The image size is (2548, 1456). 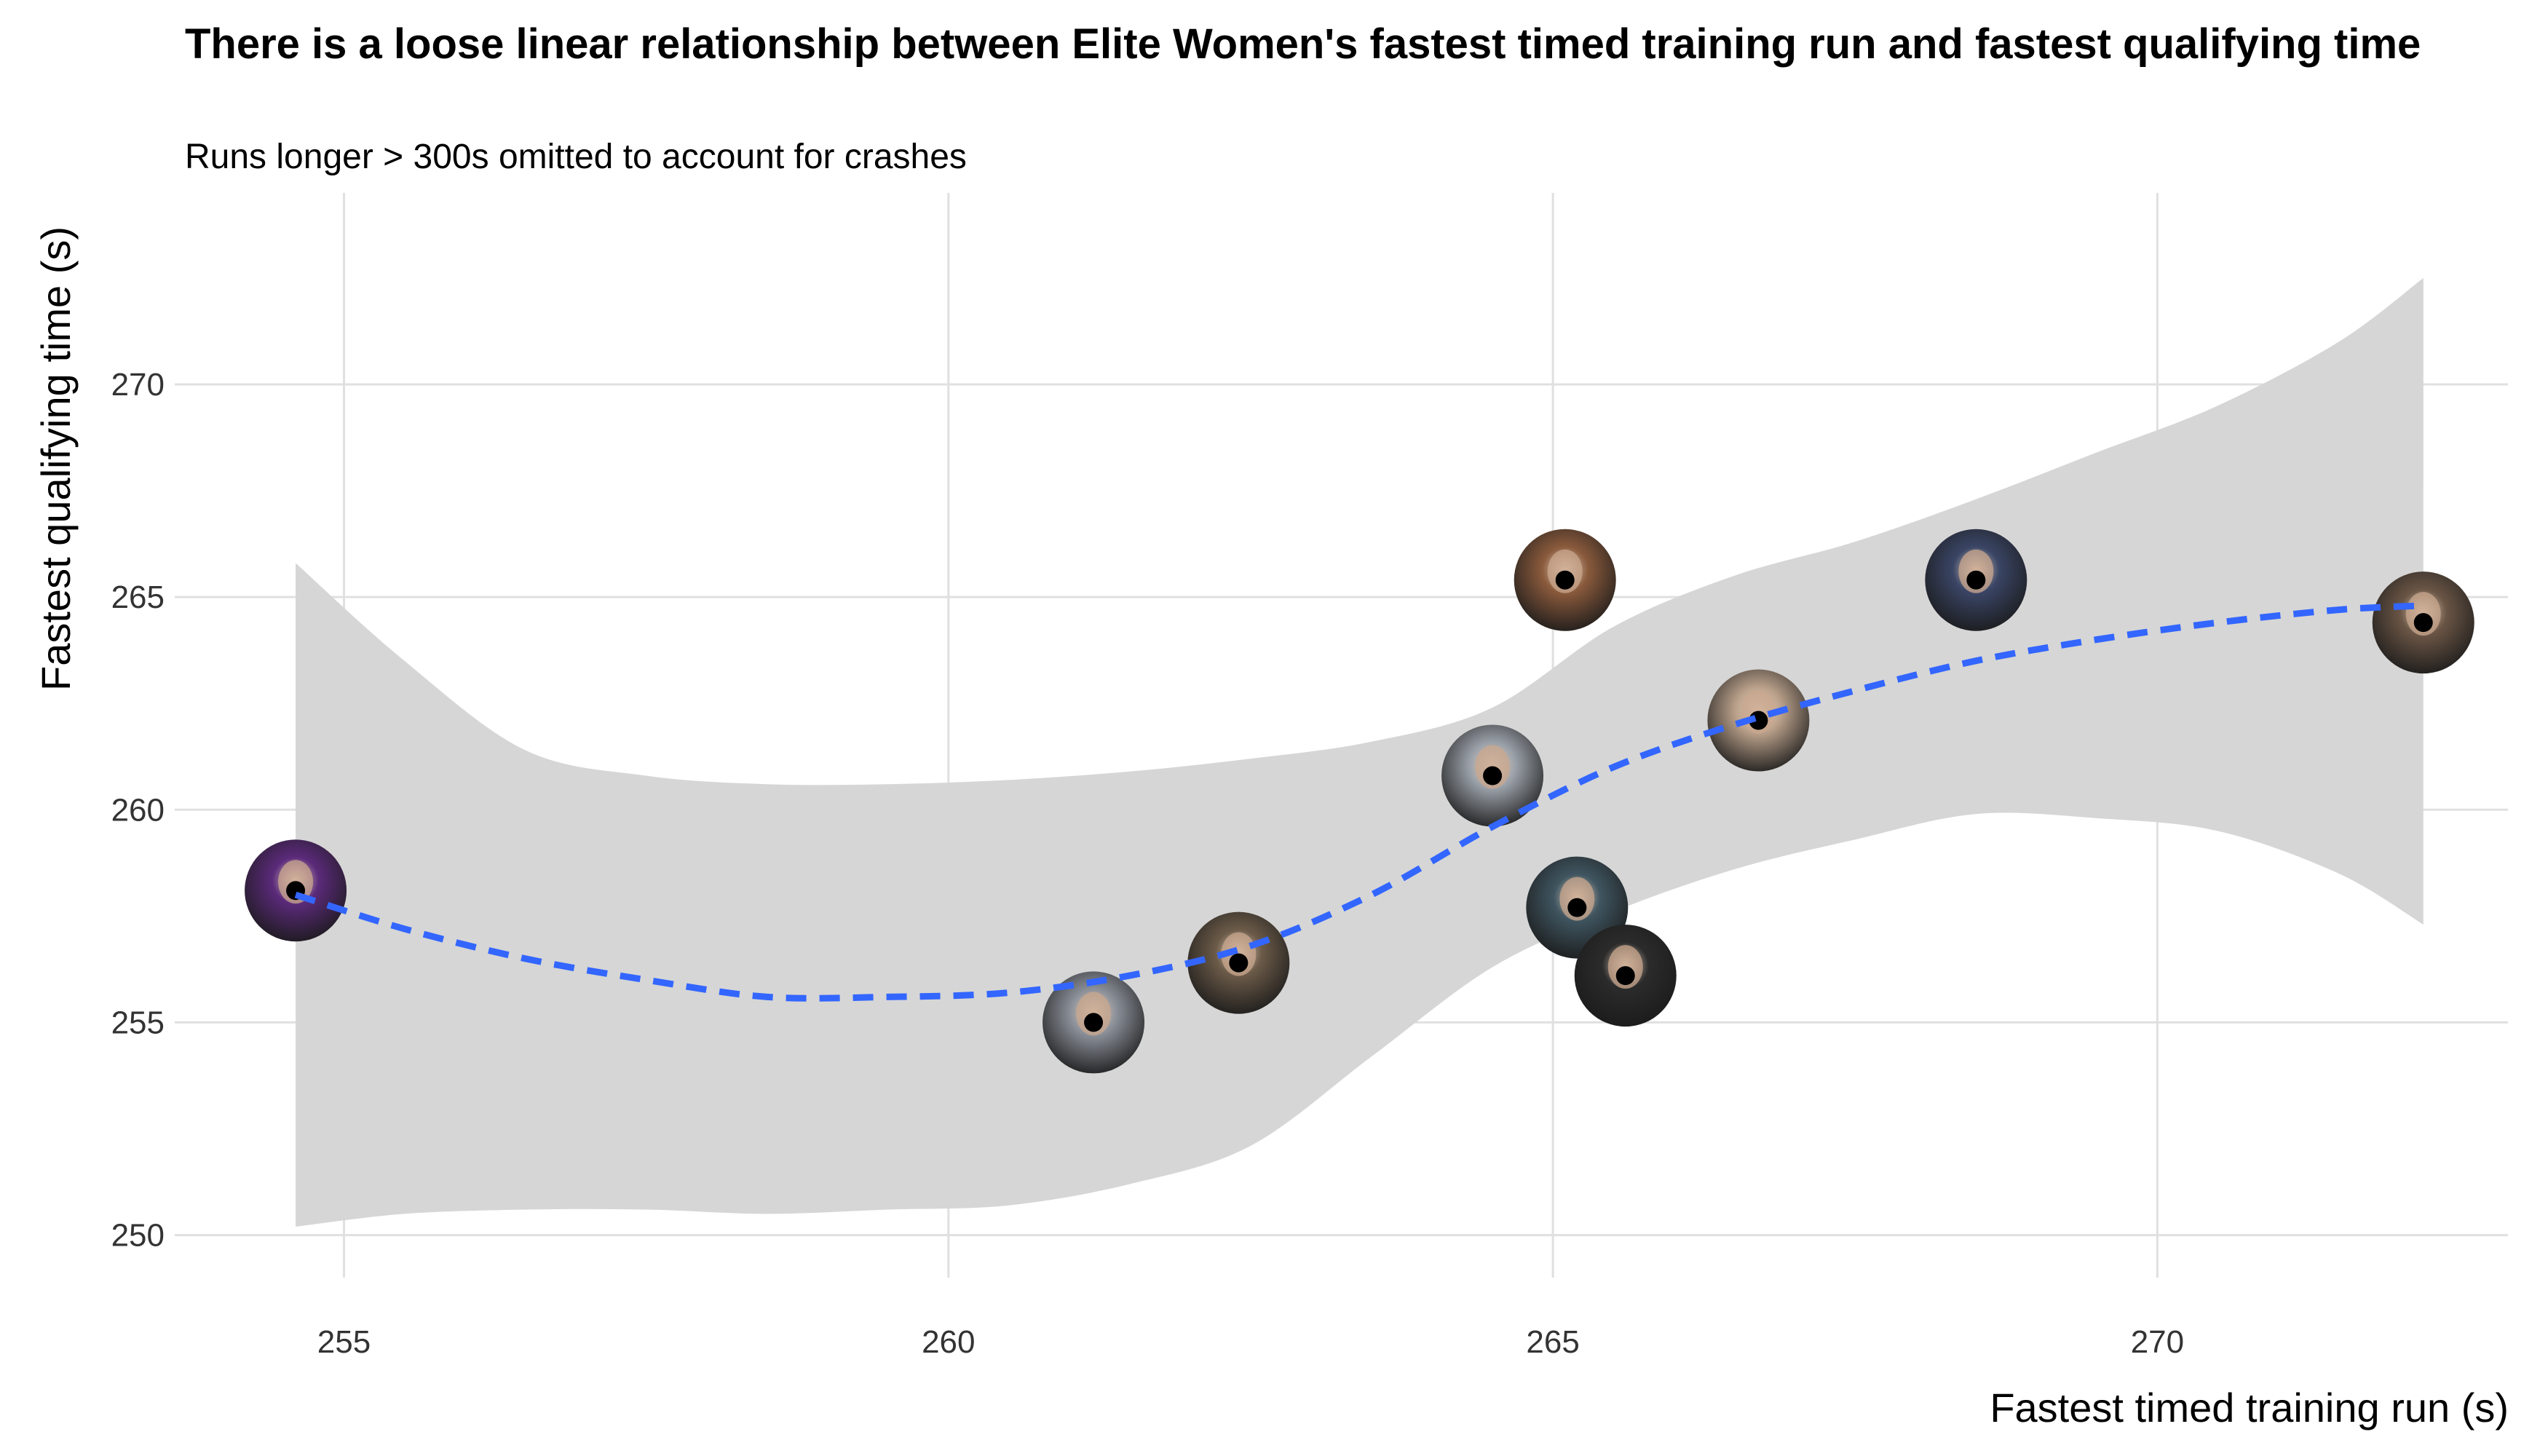 I want to click on y-tick-label: 260, so click(x=138, y=810).